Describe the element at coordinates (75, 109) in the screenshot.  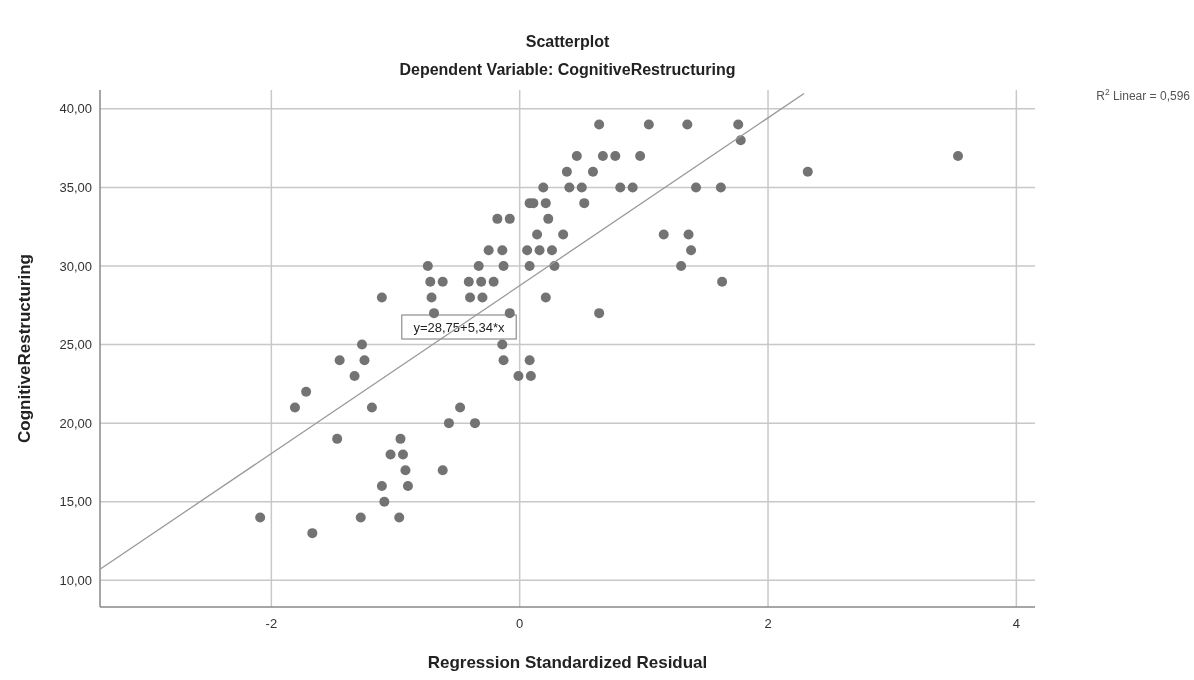
I see `y-tick-label: 40,00` at that location.